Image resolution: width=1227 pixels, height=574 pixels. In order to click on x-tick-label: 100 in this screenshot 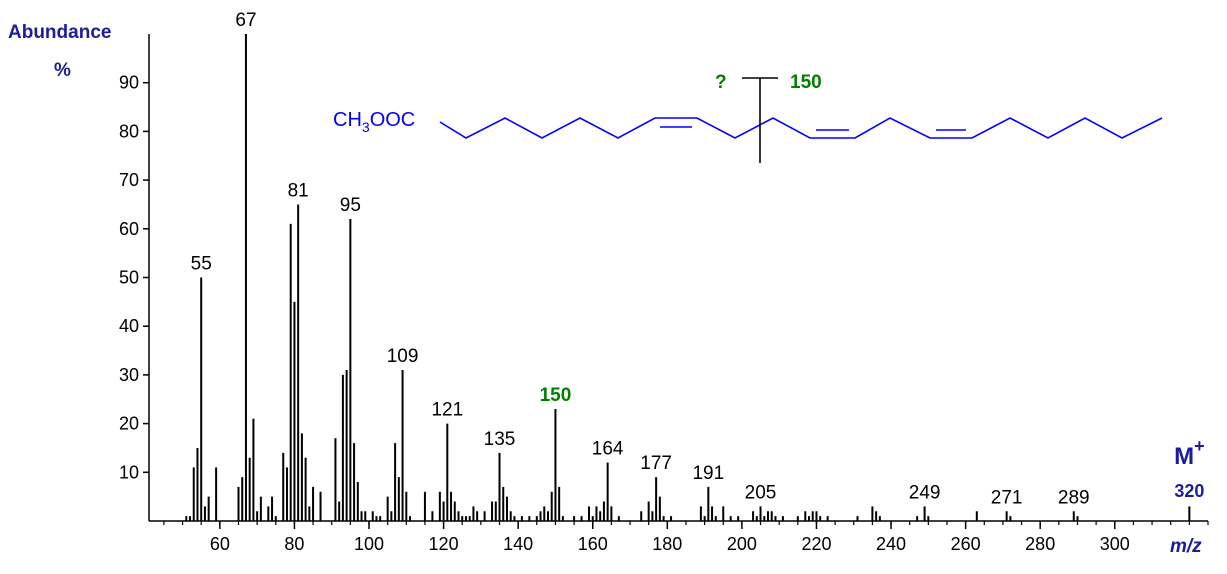, I will do `click(369, 544)`.